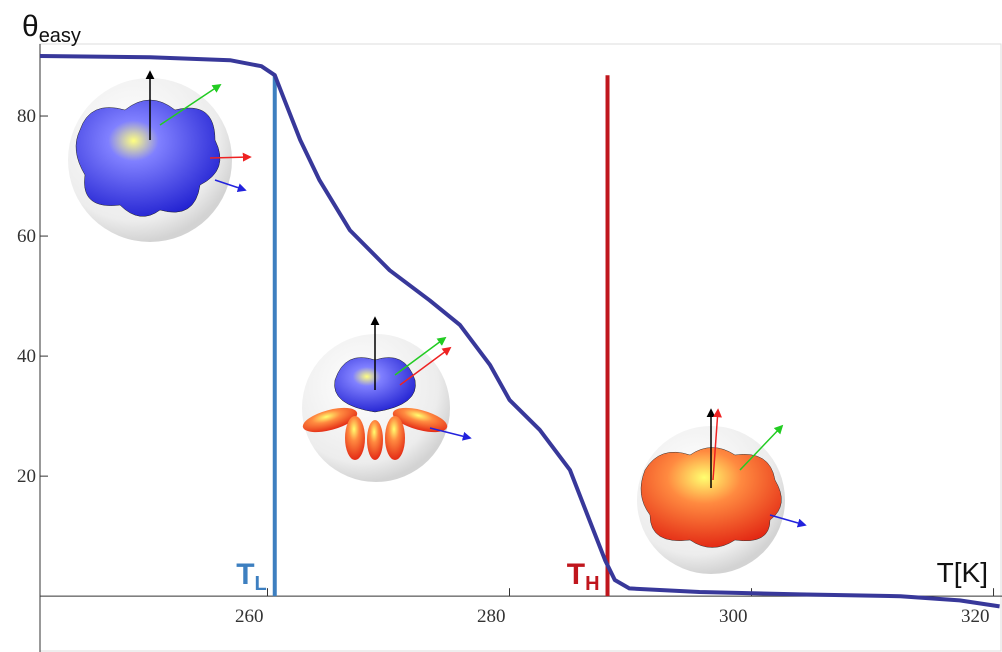 The width and height of the screenshot is (1002, 652). Describe the element at coordinates (30, 26) in the screenshot. I see `y-label-main: θ` at that location.